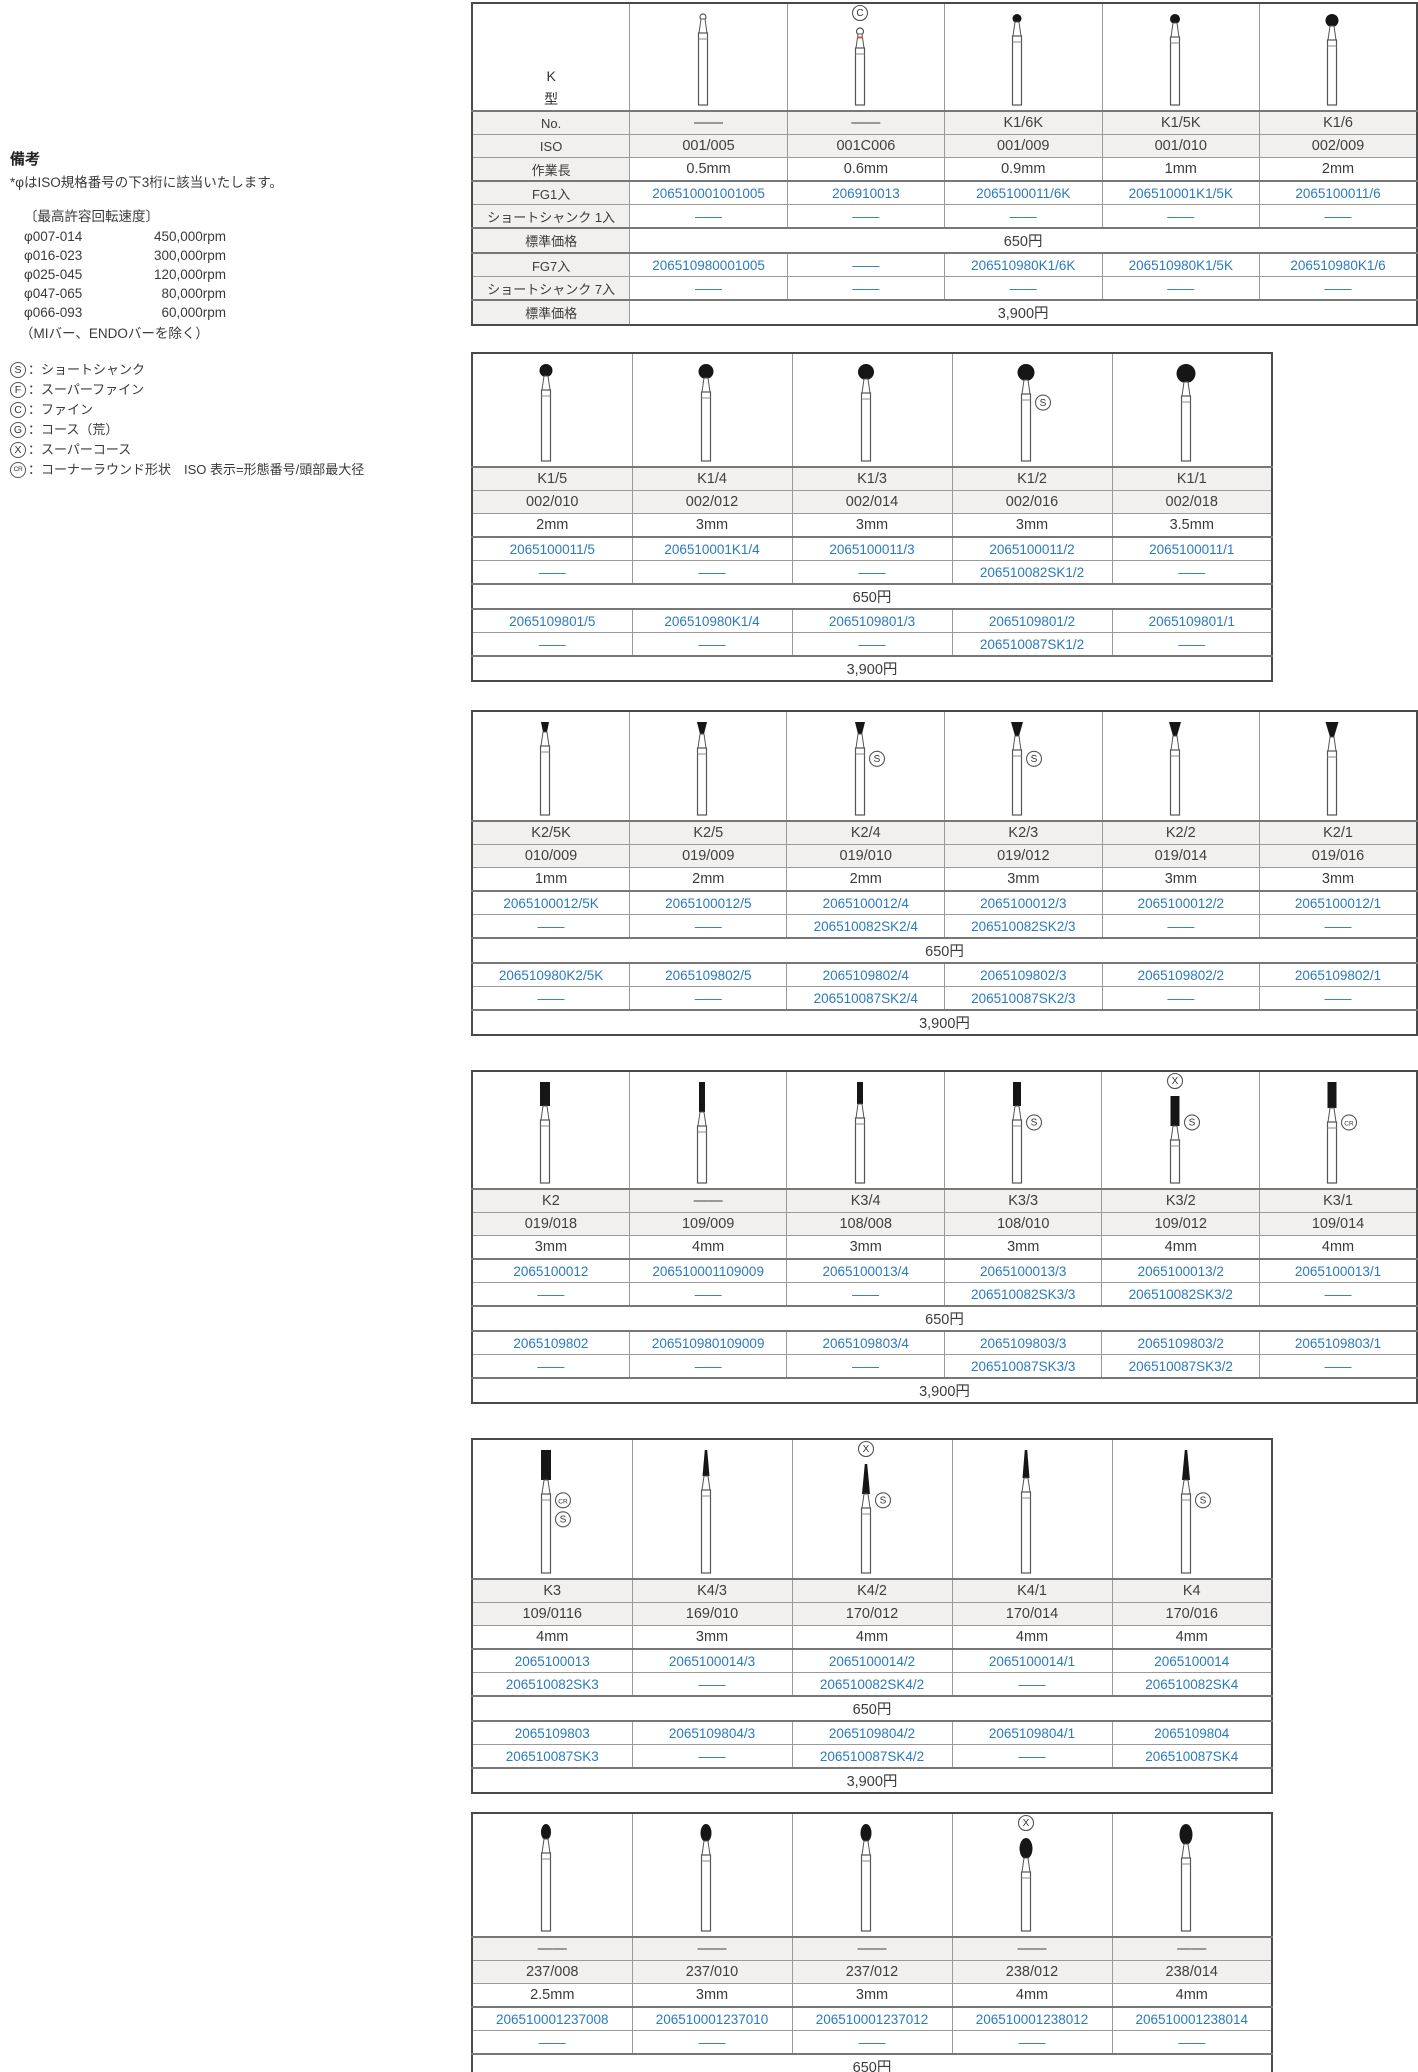  Describe the element at coordinates (872, 1732) in the screenshot. I see `fg7-code: 2065109804/2` at that location.